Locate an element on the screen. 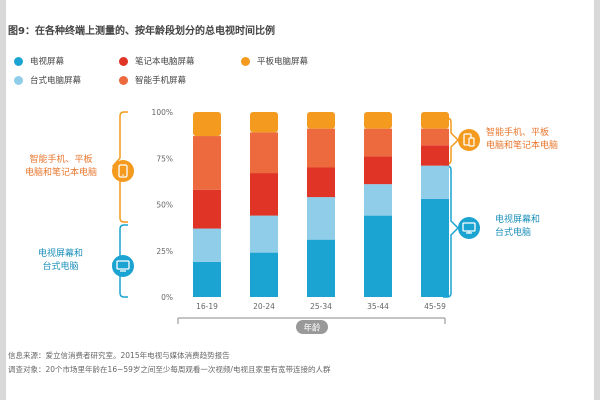  tv-icon is located at coordinates (123, 266).